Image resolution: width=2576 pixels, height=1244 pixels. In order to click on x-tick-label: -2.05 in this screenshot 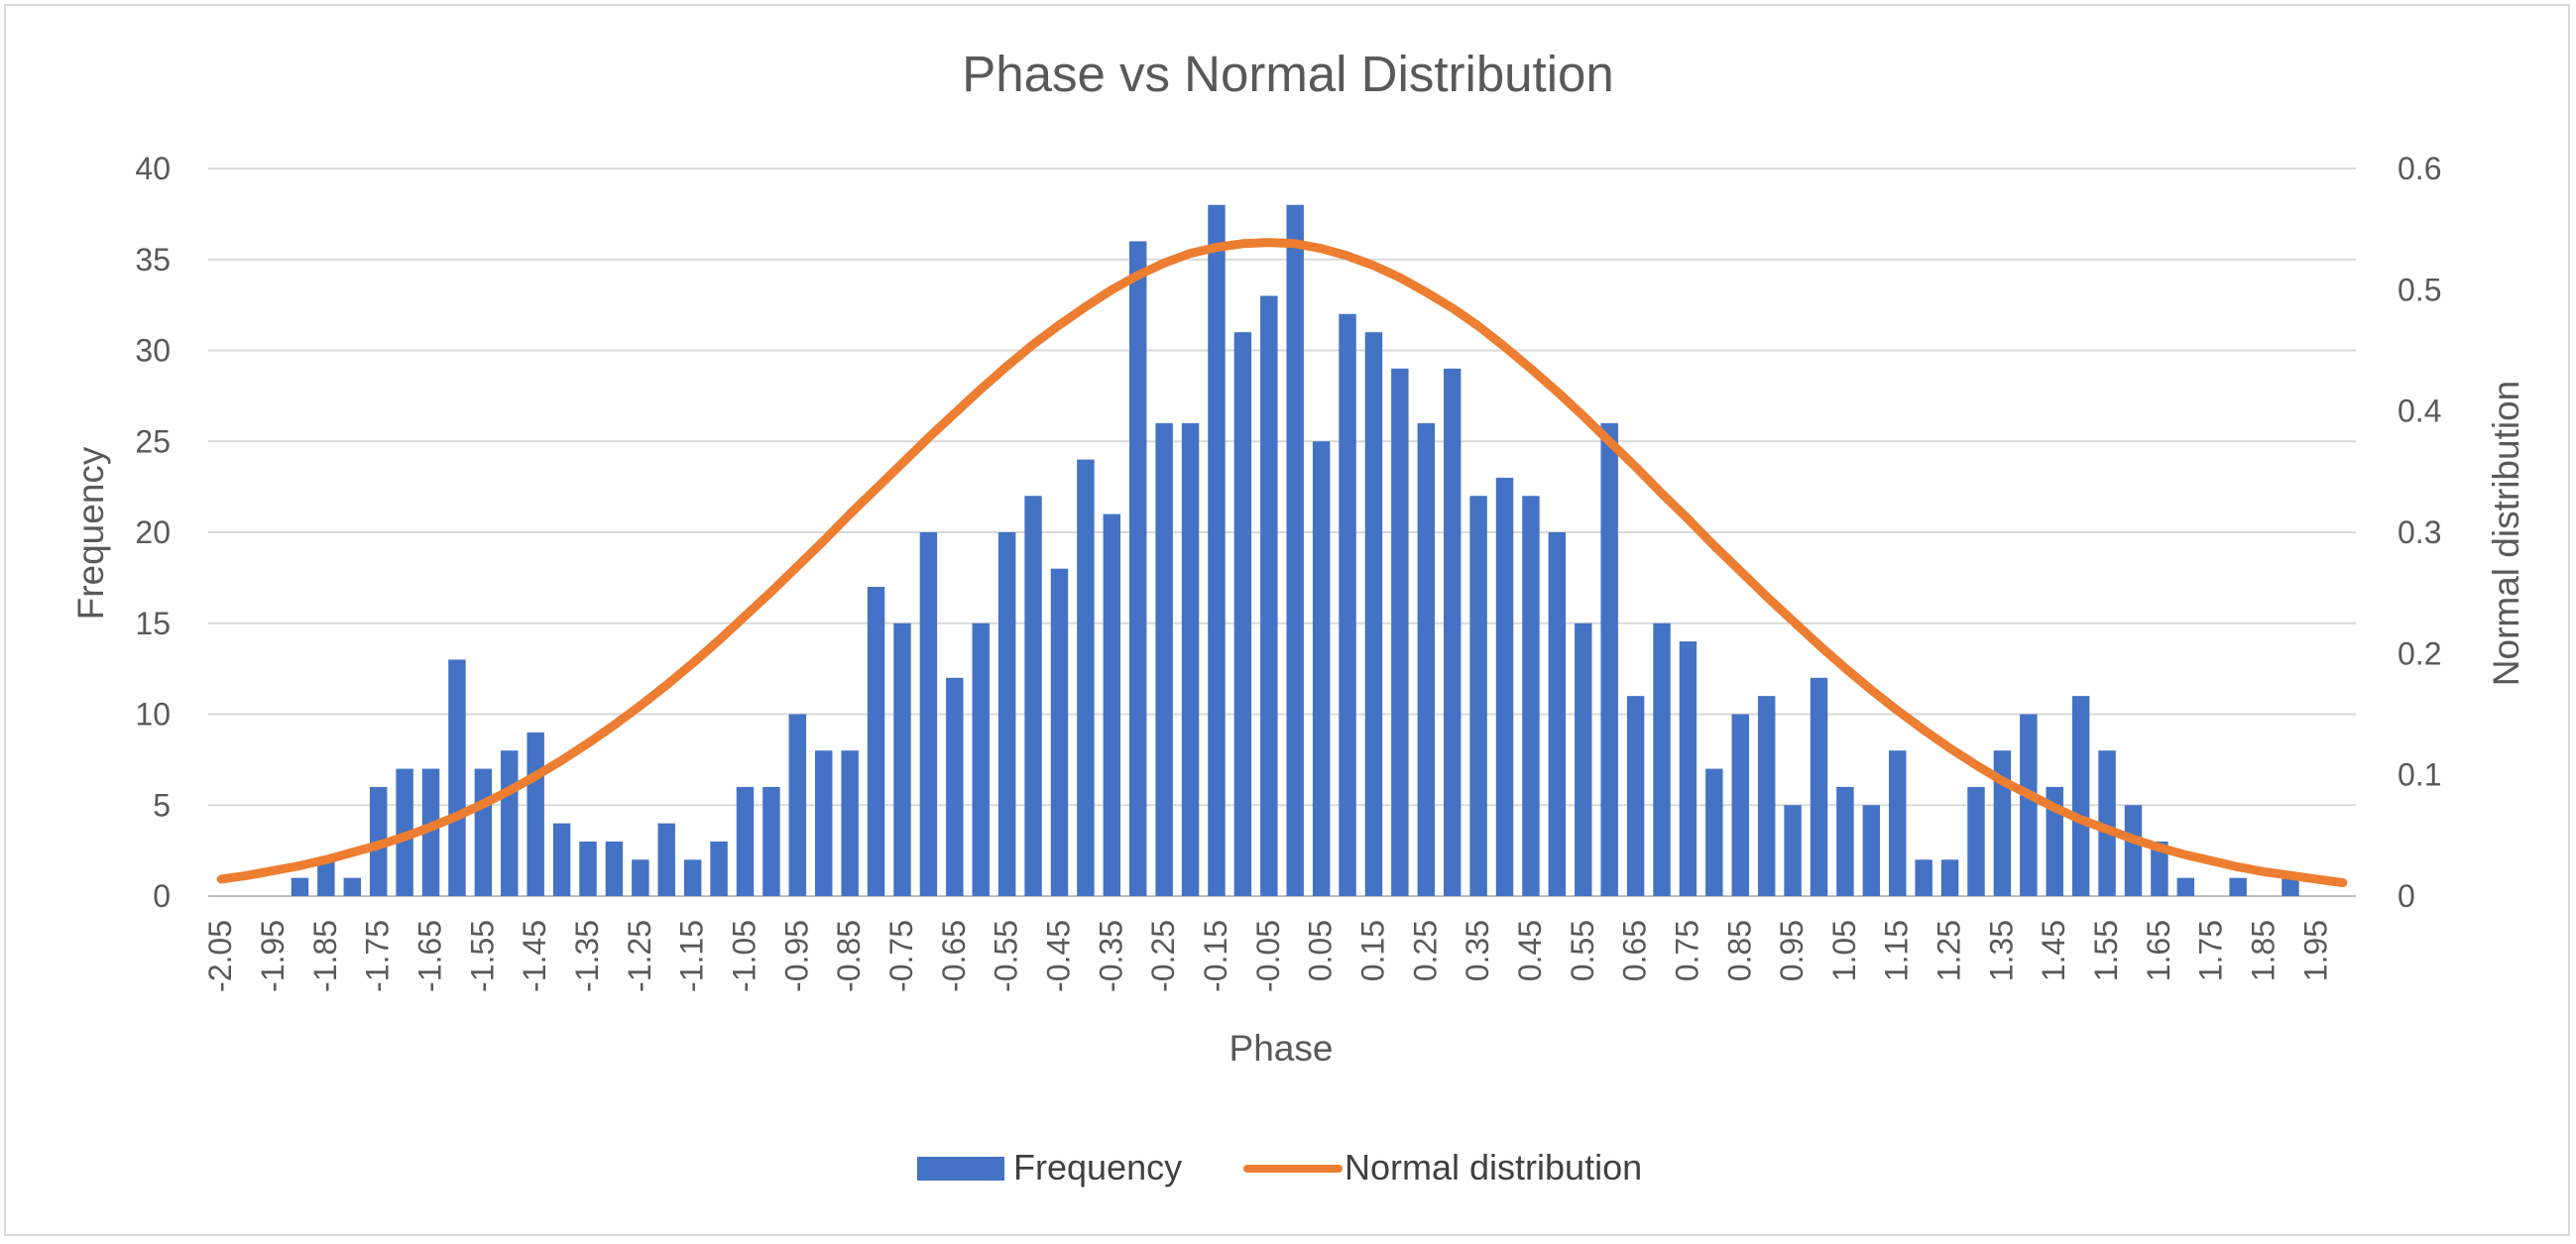, I will do `click(220, 956)`.